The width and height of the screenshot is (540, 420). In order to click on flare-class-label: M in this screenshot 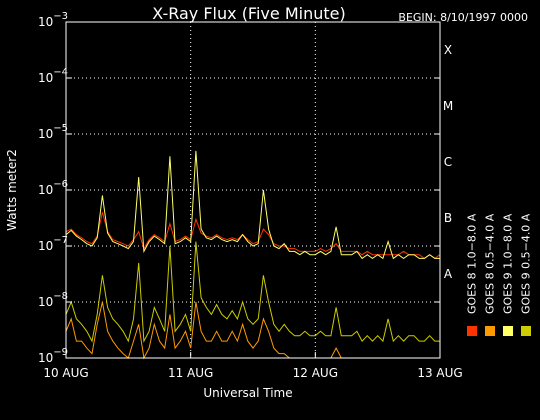, I will do `click(448, 106)`.